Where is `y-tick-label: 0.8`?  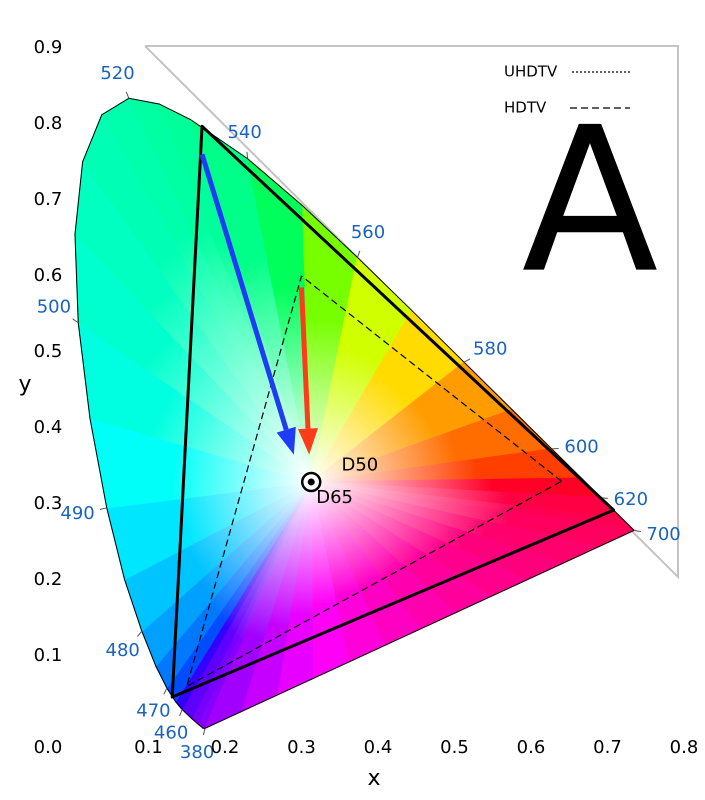 y-tick-label: 0.8 is located at coordinates (48, 123).